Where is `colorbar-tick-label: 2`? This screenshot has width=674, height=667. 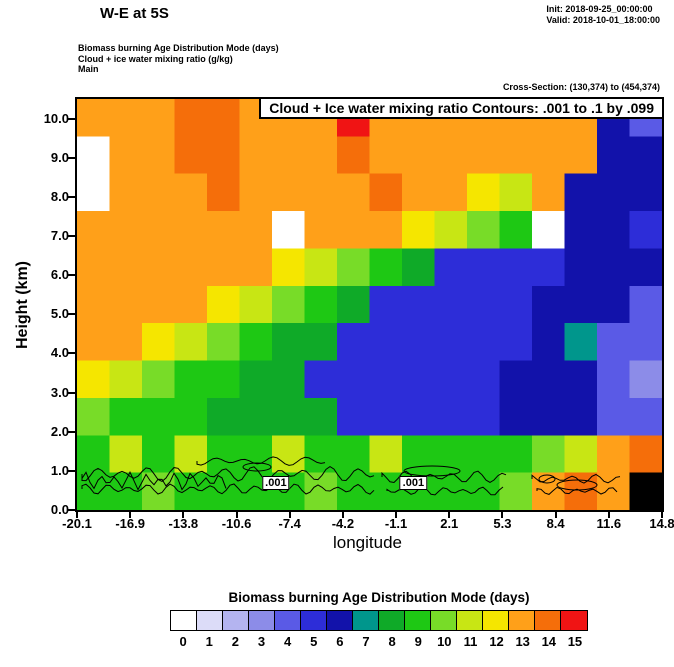
colorbar-tick-label: 2 is located at coordinates (235, 641).